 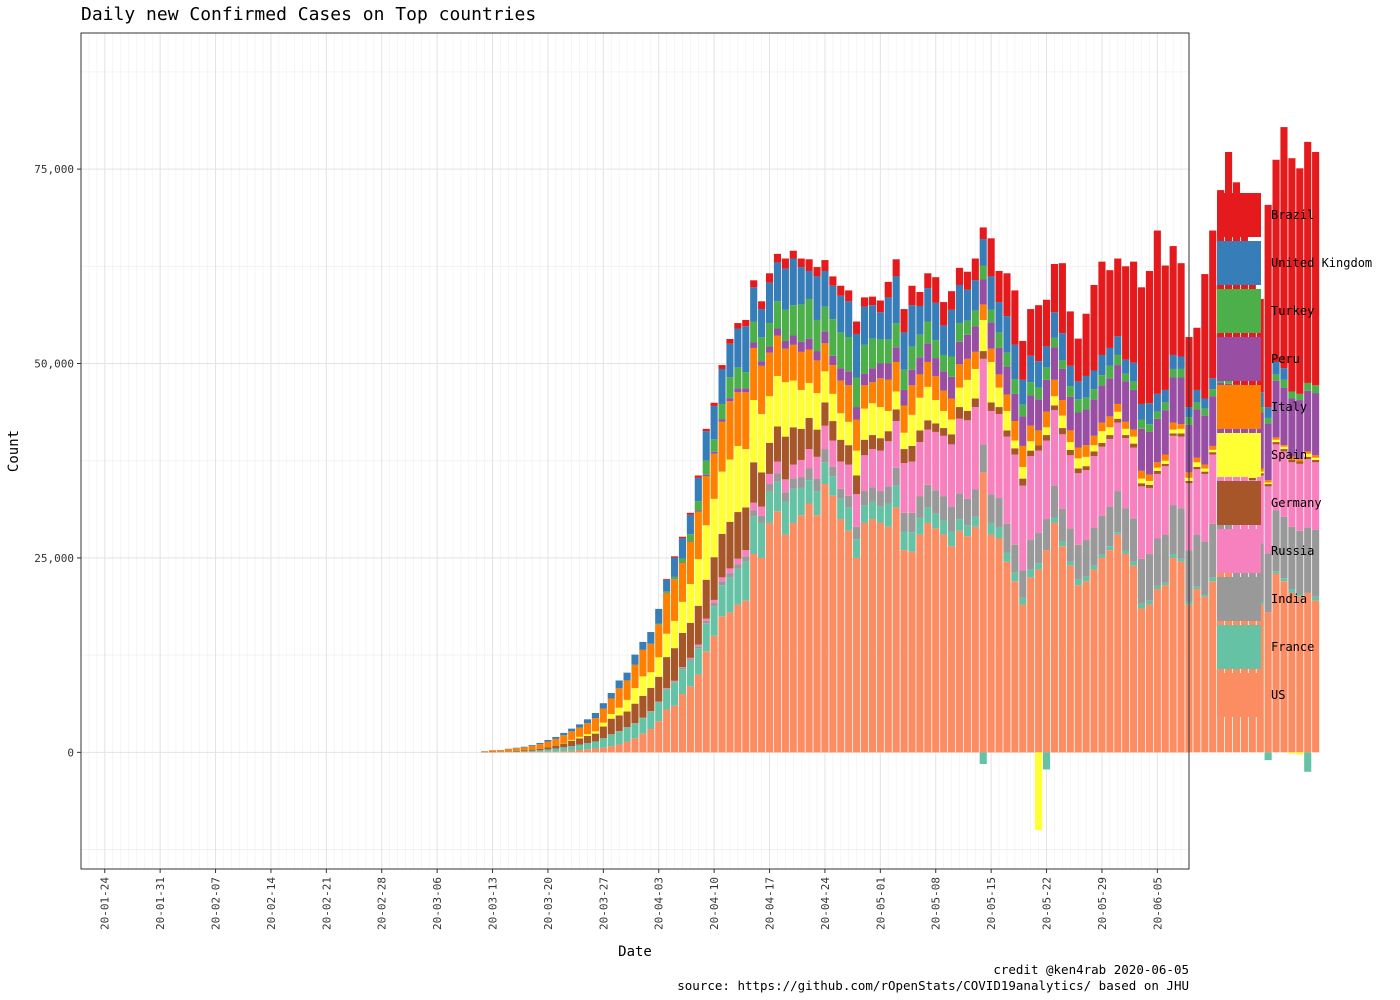 What do you see at coordinates (382, 903) in the screenshot?
I see `x-tick-label: 20-02-28` at bounding box center [382, 903].